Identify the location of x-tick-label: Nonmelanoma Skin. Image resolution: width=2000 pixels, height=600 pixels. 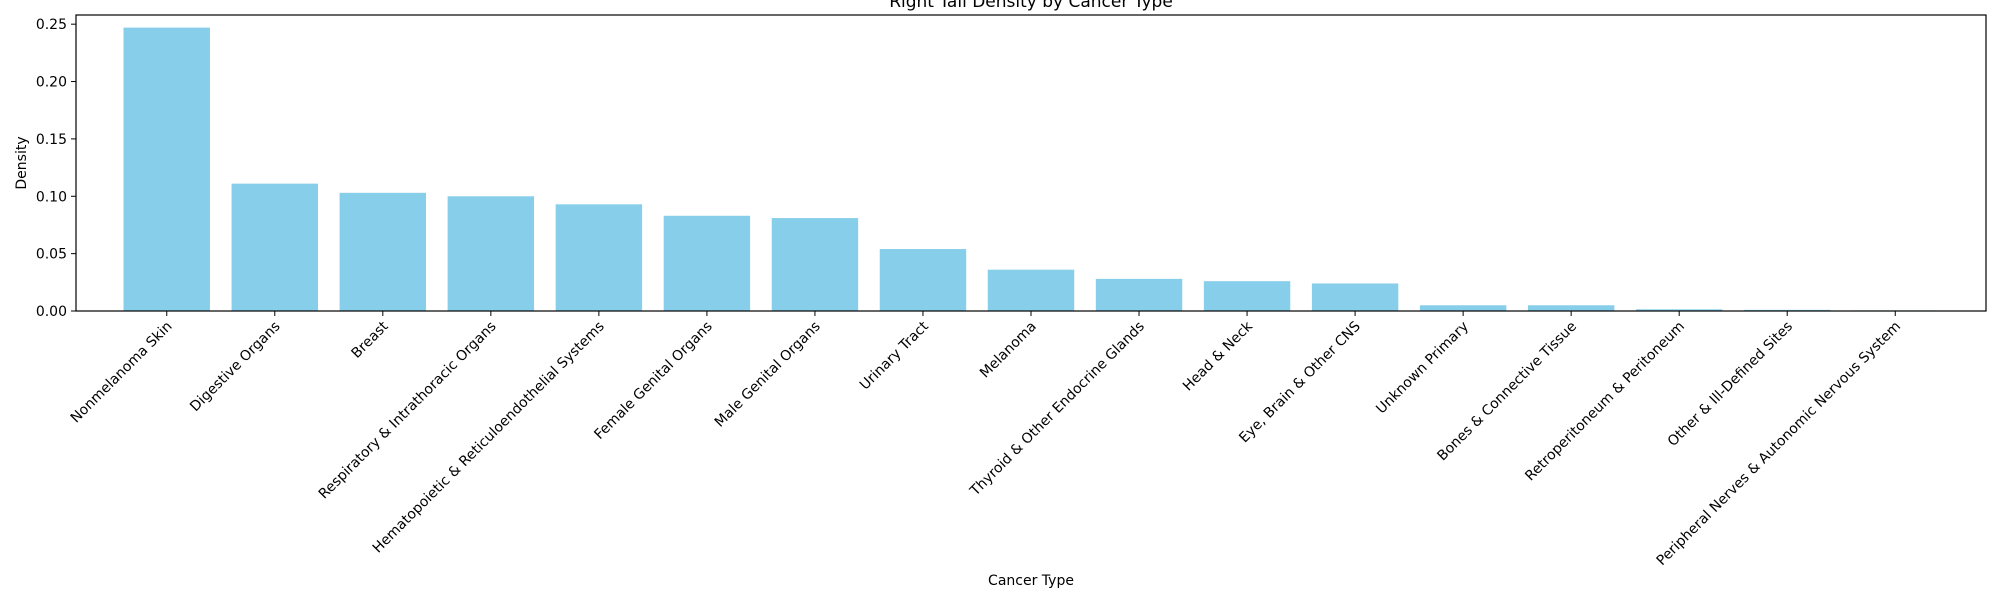
(122, 373).